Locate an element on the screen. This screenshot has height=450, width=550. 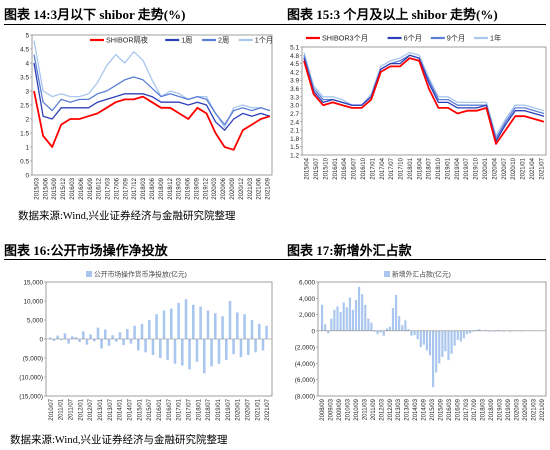
fig17-ytick-label: (8,000) is located at coordinates (305, 397).